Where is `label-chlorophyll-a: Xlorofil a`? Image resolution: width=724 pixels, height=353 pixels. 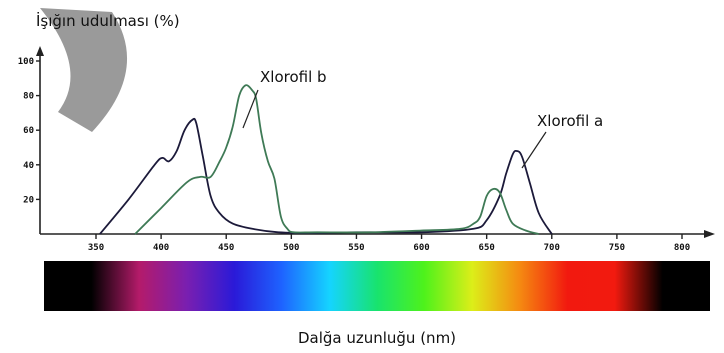
label-chlorophyll-a: Xlorofil a is located at coordinates (570, 121).